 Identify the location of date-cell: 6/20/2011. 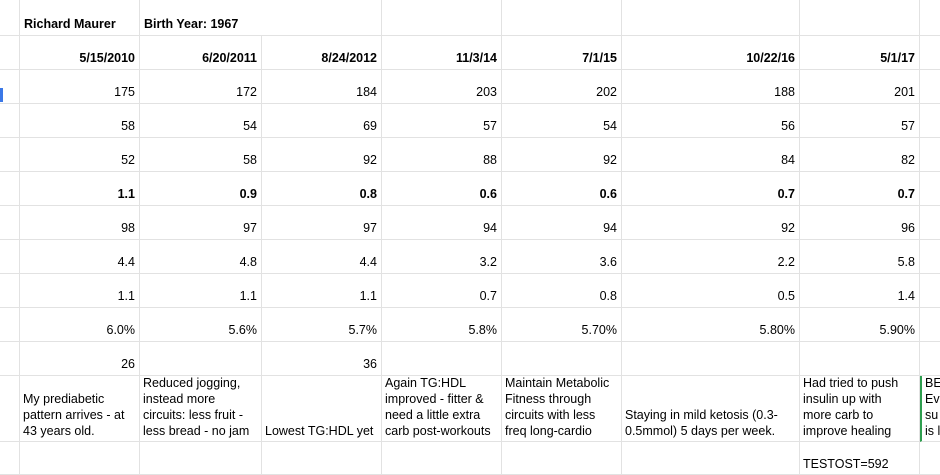
(201, 53).